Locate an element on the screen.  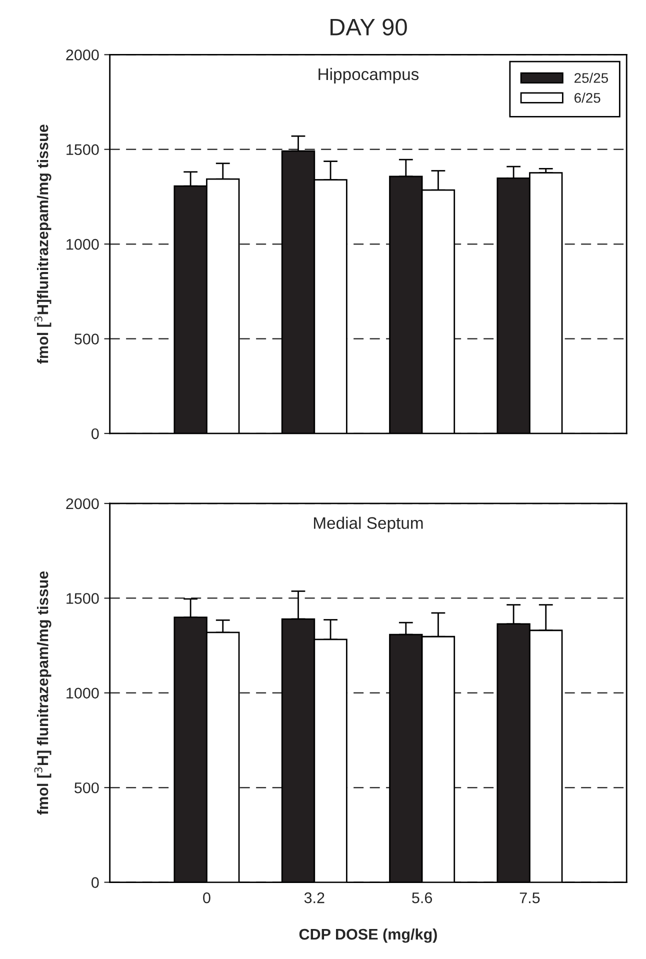
annotation: Medial Septum is located at coordinates (368, 524).